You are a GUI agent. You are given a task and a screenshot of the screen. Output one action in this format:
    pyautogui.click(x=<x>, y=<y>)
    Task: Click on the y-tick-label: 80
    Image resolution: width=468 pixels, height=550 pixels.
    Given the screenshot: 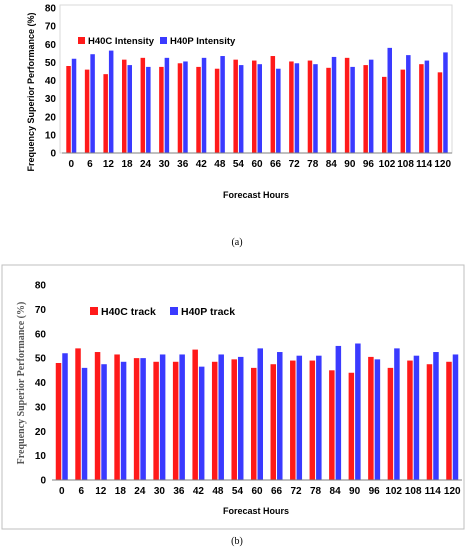 What is the action you would take?
    pyautogui.click(x=51, y=9)
    